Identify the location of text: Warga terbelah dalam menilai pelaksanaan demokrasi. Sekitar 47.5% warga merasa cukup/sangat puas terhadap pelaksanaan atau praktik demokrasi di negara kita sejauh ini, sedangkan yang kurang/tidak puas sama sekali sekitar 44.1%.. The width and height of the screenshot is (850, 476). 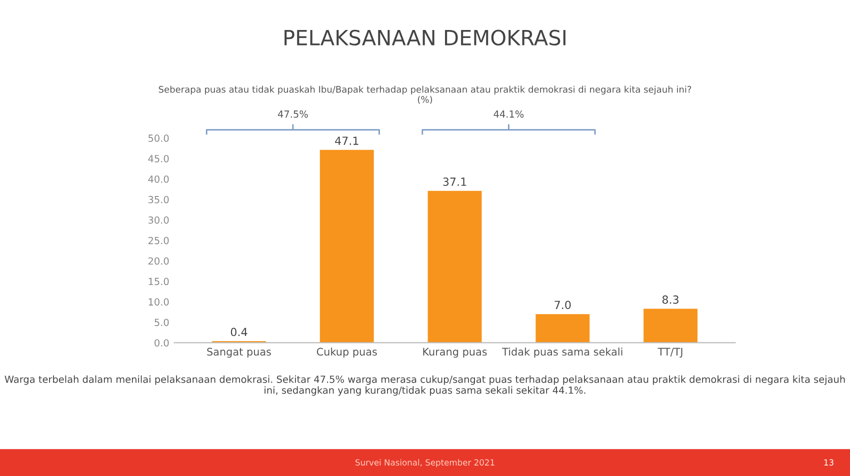
(424, 385).